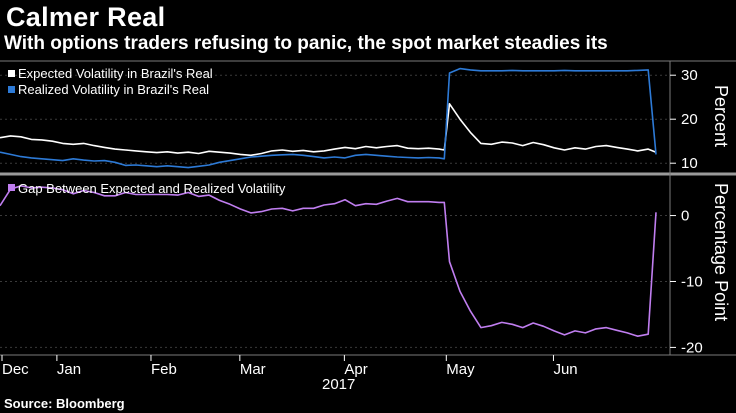 The height and width of the screenshot is (413, 736). What do you see at coordinates (685, 216) in the screenshot?
I see `y-tick-label-0: 0` at bounding box center [685, 216].